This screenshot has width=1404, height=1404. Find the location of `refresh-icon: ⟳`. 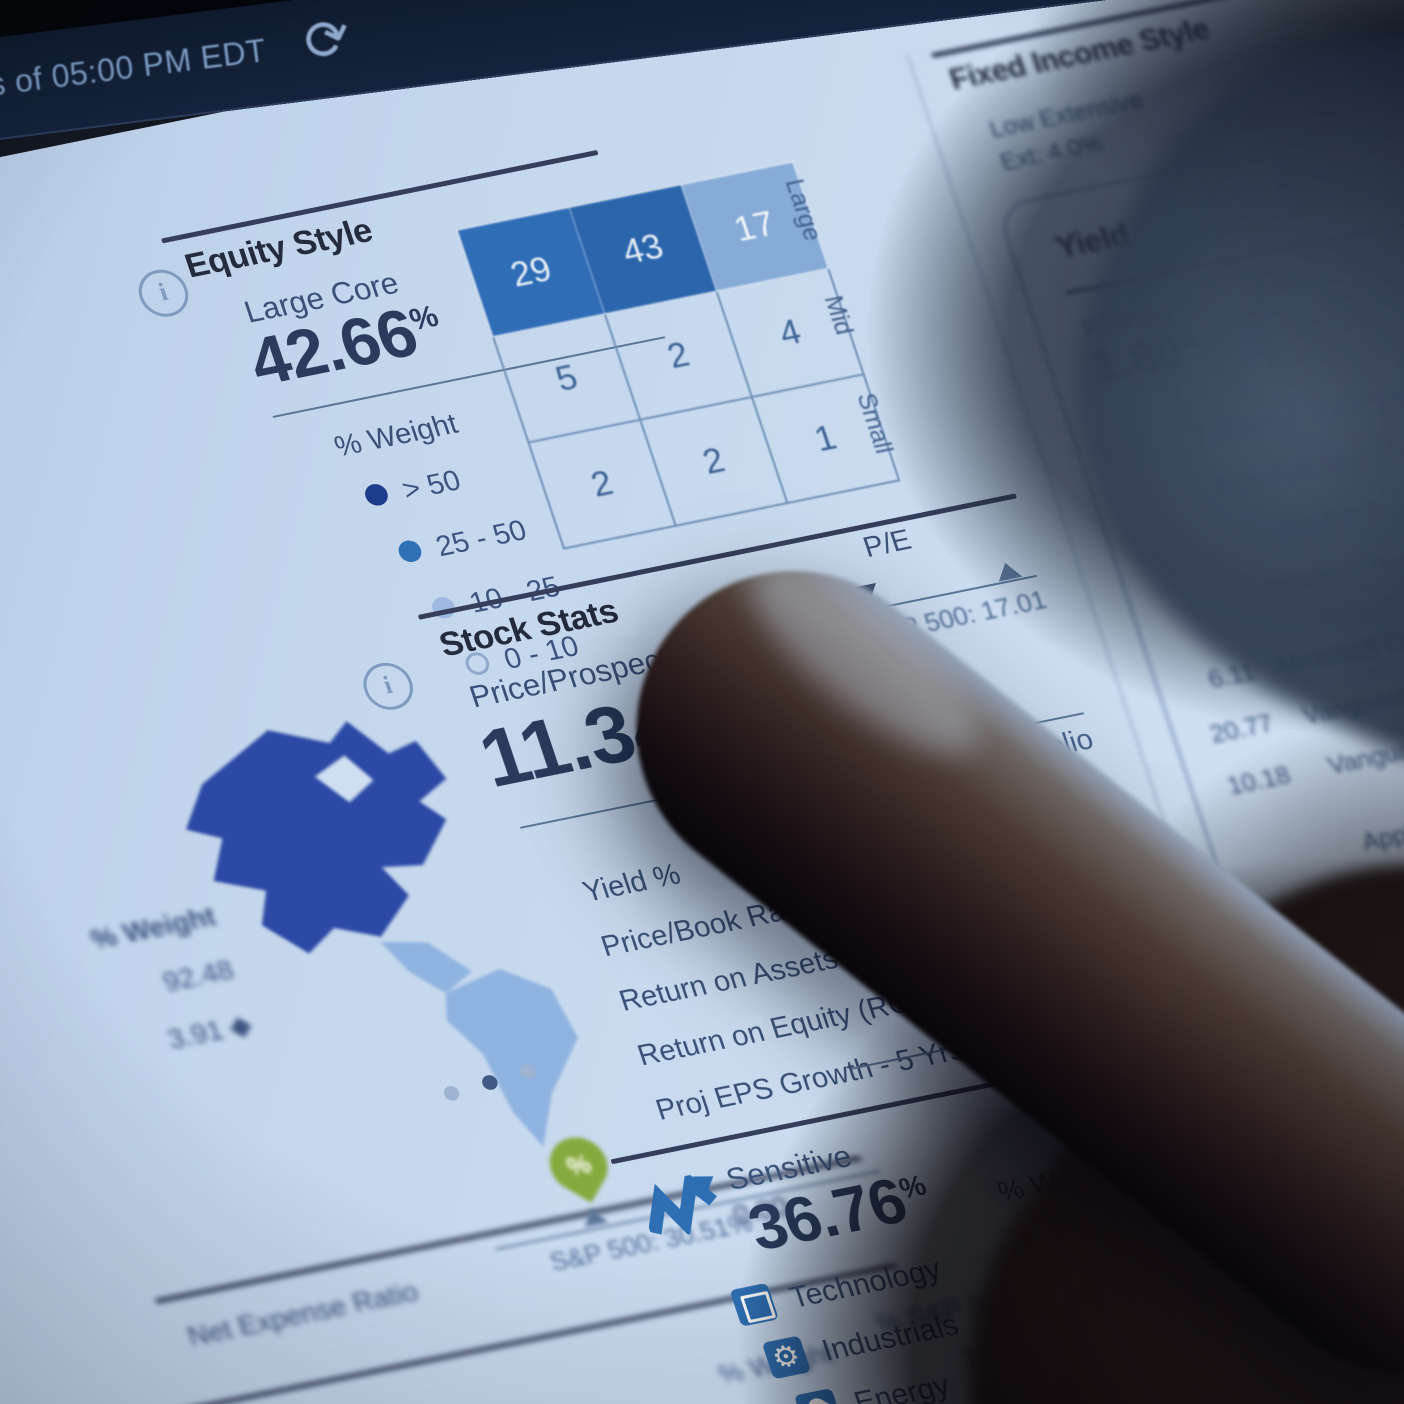

refresh-icon: ⟳ is located at coordinates (328, 39).